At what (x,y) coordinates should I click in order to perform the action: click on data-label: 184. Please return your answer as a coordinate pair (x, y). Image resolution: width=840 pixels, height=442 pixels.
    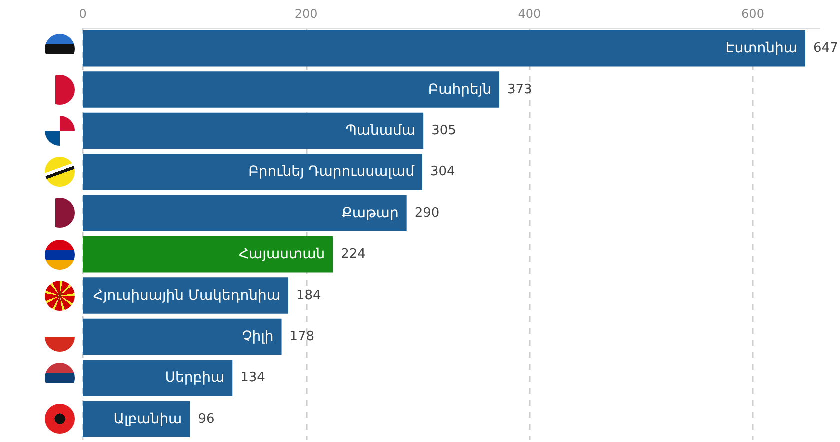
    Looking at the image, I should click on (309, 296).